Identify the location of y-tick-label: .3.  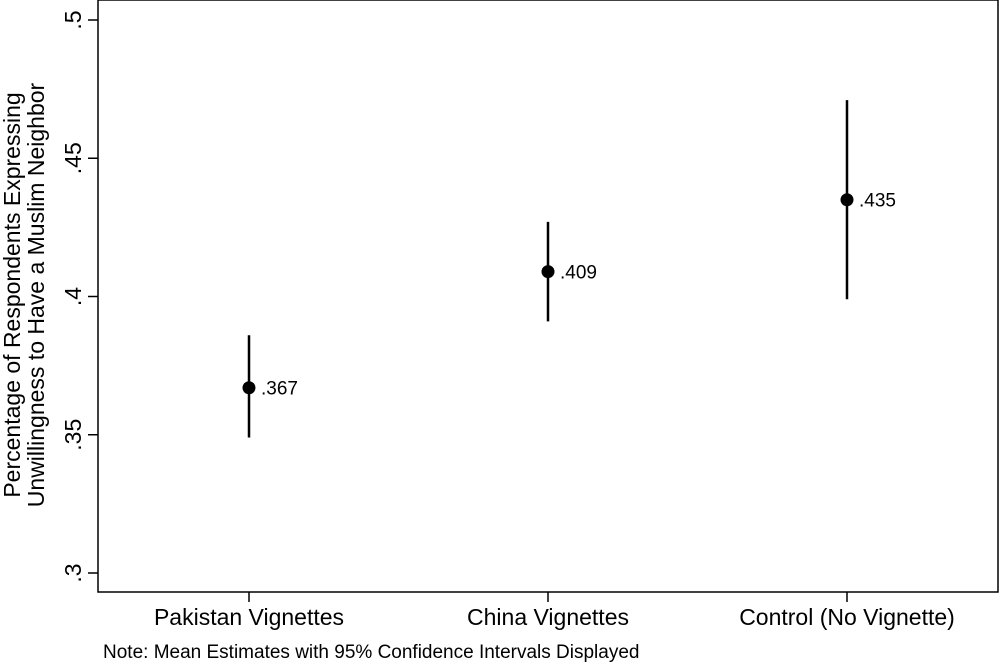
(73, 572).